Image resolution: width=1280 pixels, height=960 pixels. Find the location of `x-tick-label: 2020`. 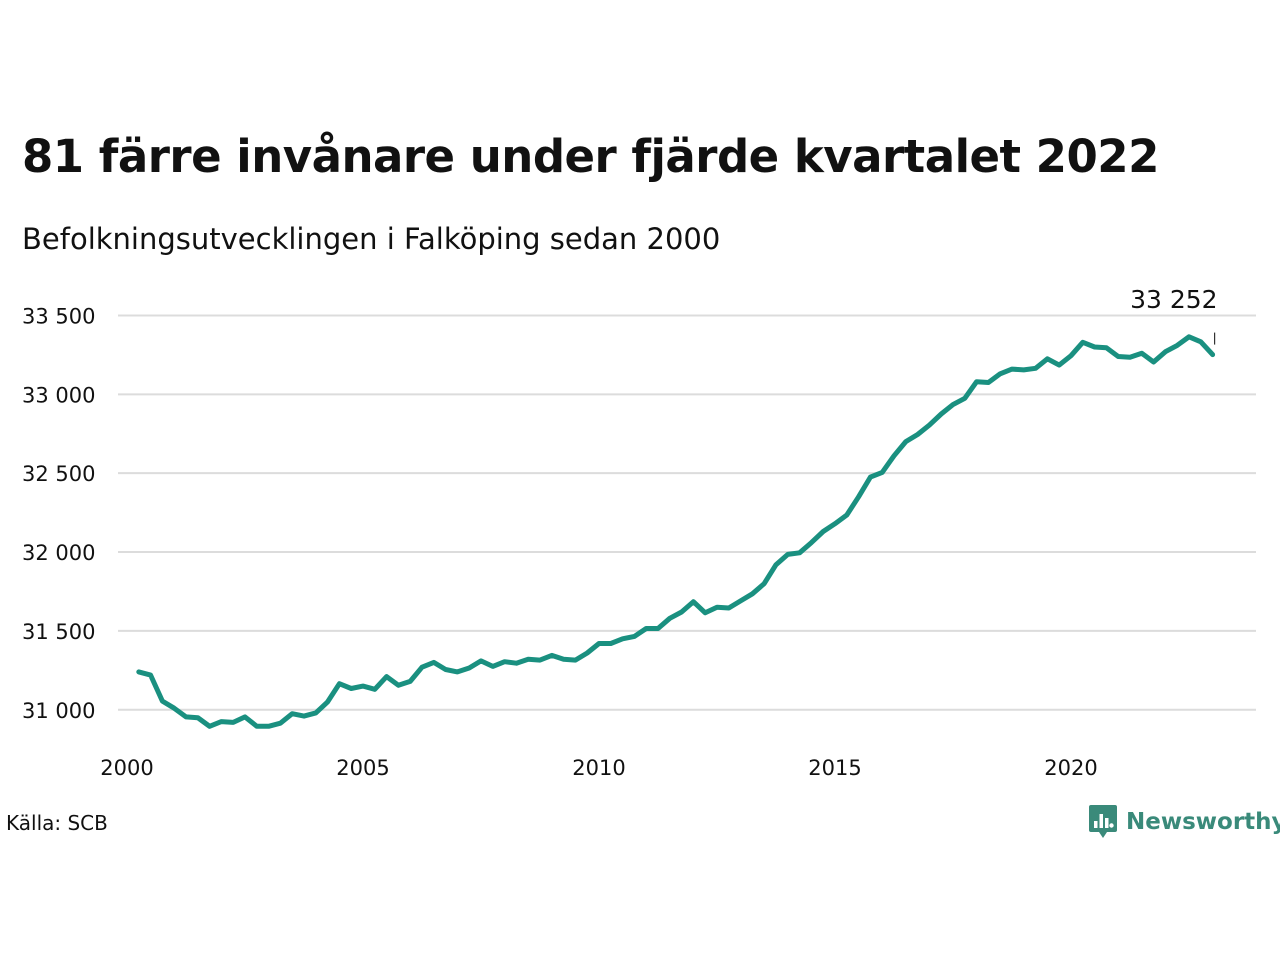

x-tick-label: 2020 is located at coordinates (1070, 768).